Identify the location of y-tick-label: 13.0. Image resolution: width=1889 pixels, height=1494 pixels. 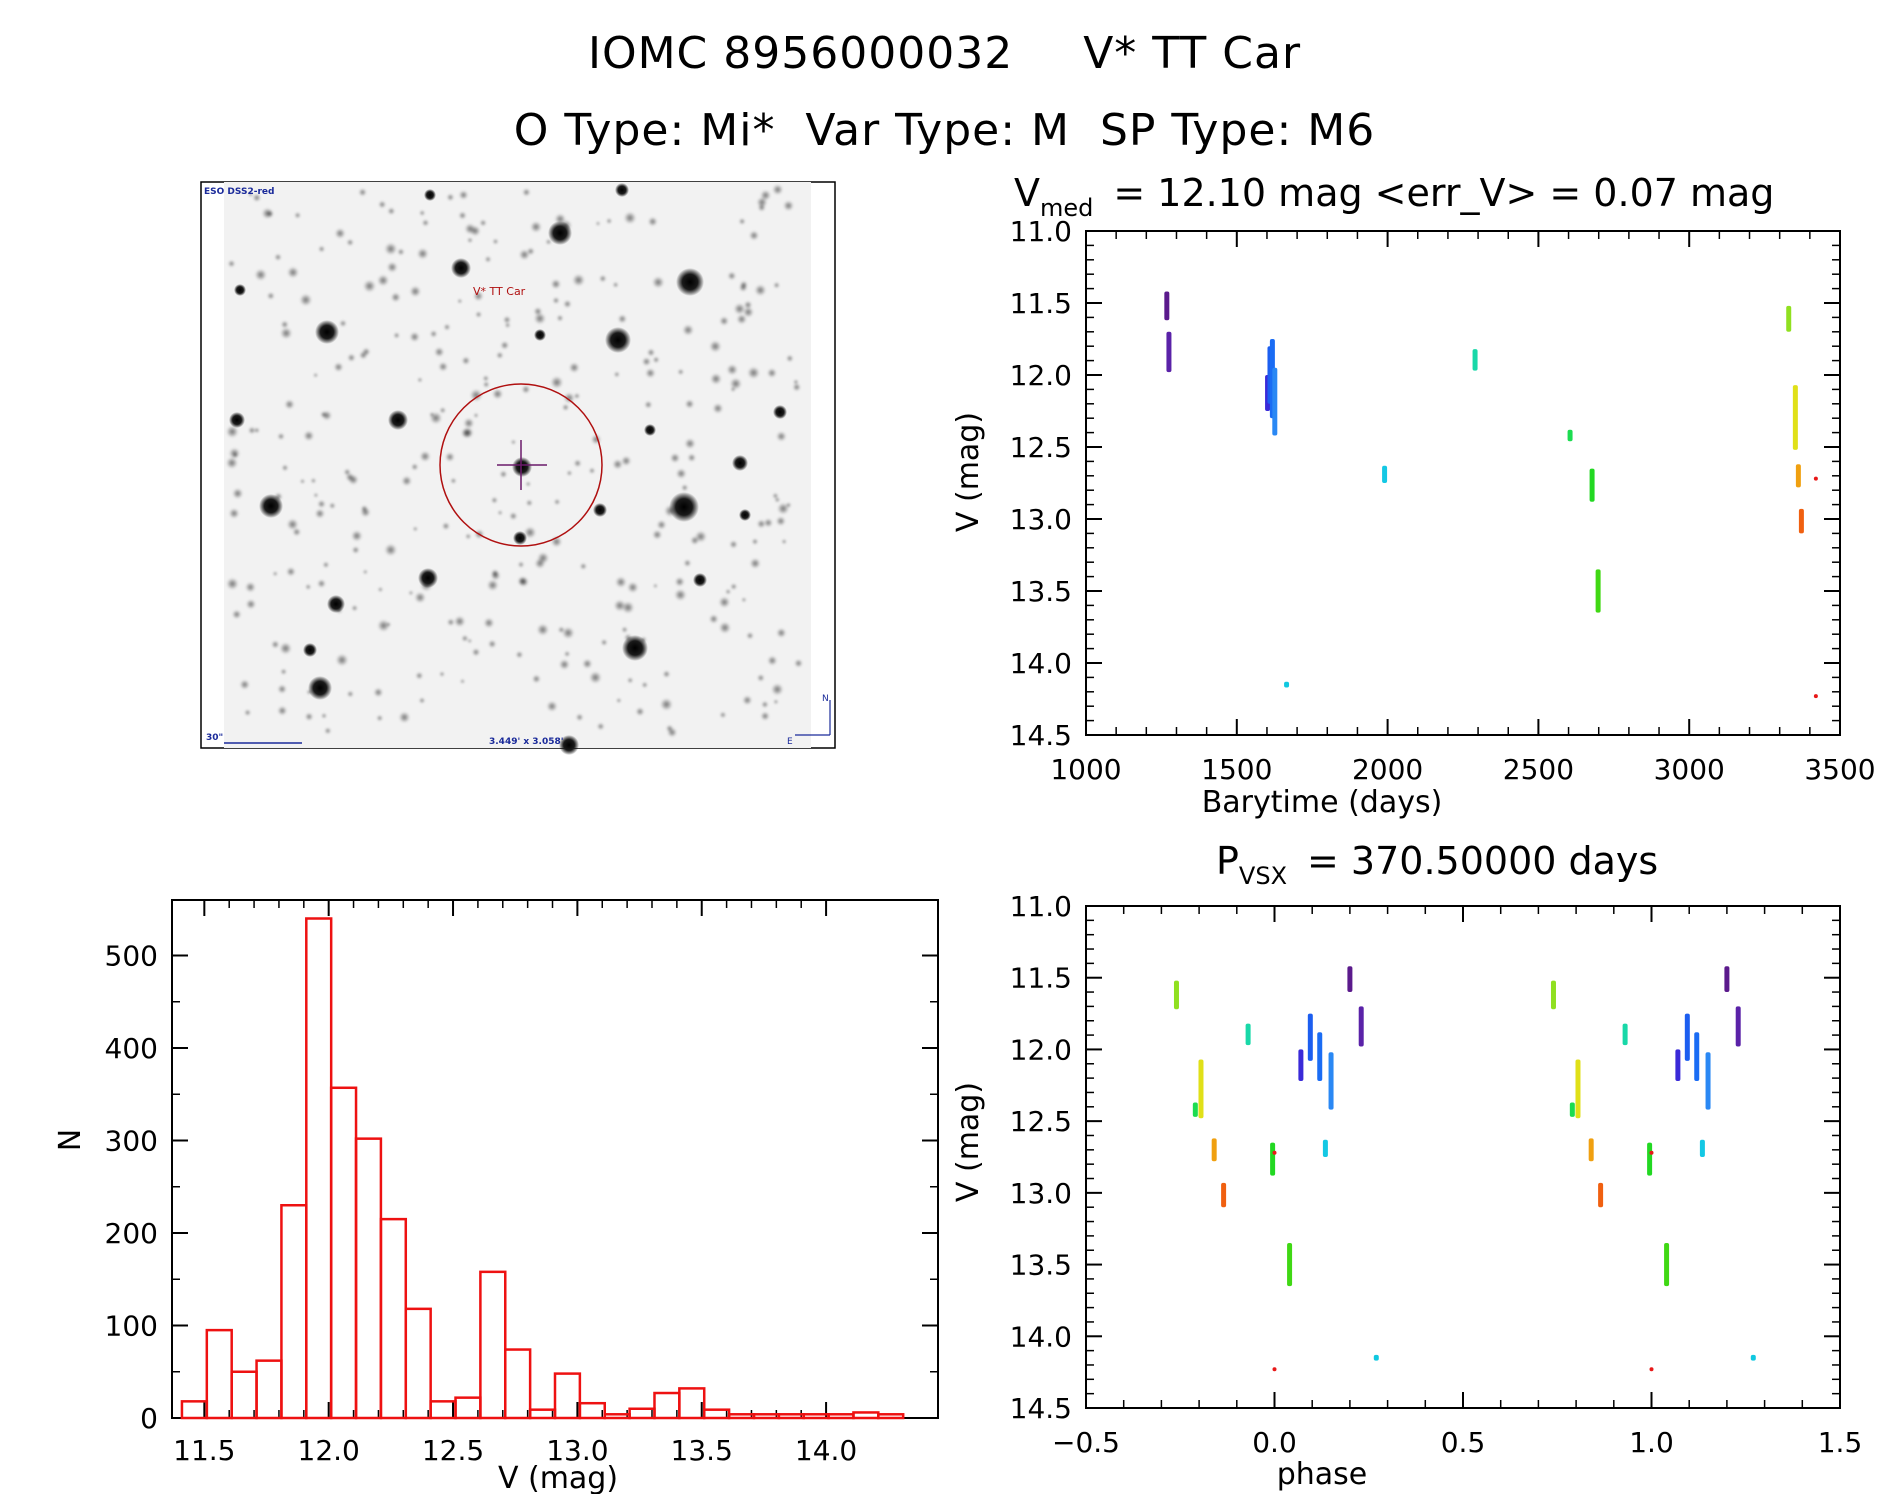
(1041, 1193).